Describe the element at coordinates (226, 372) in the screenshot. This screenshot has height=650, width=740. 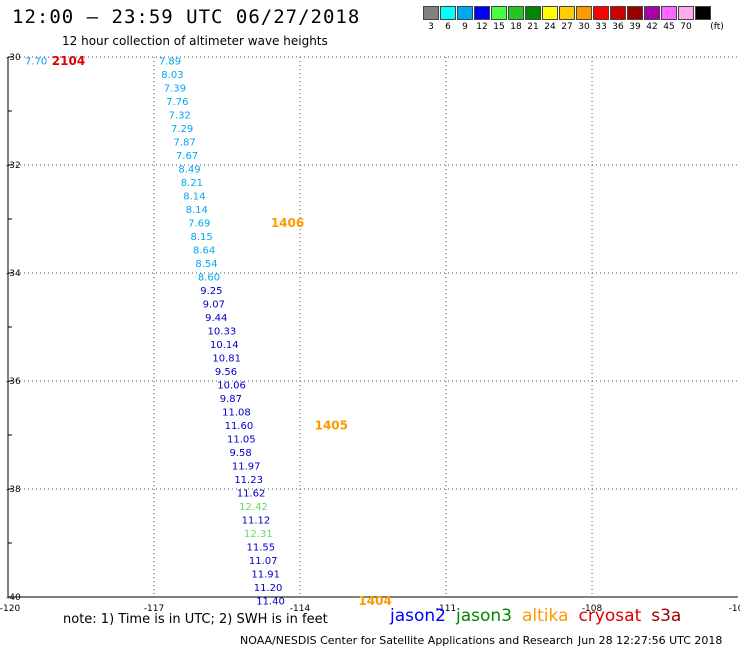
I see `wave-height-value: 9.56` at that location.